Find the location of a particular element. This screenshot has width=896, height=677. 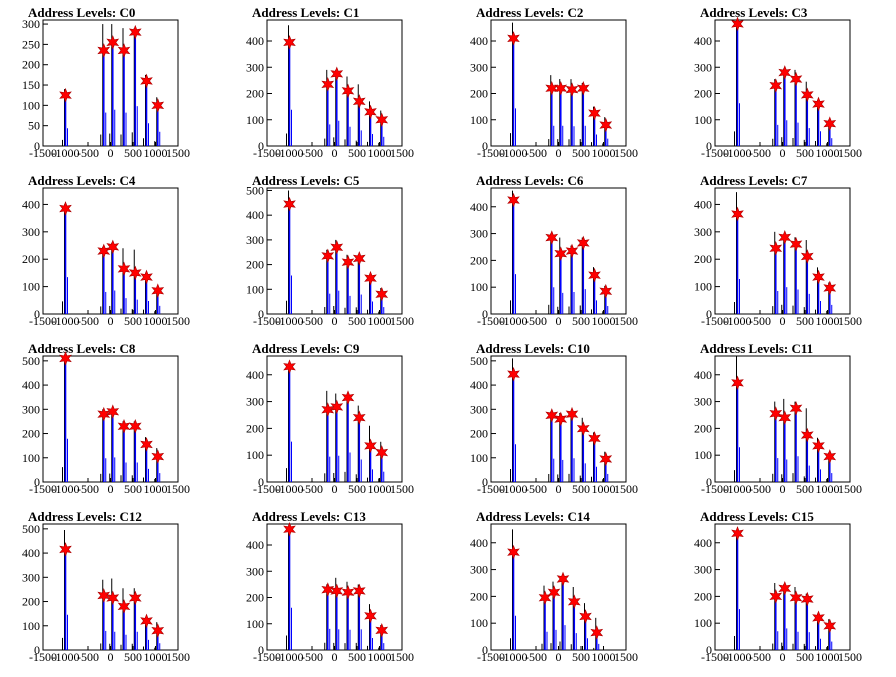

y-tick-label: 500 is located at coordinates (479, 361).